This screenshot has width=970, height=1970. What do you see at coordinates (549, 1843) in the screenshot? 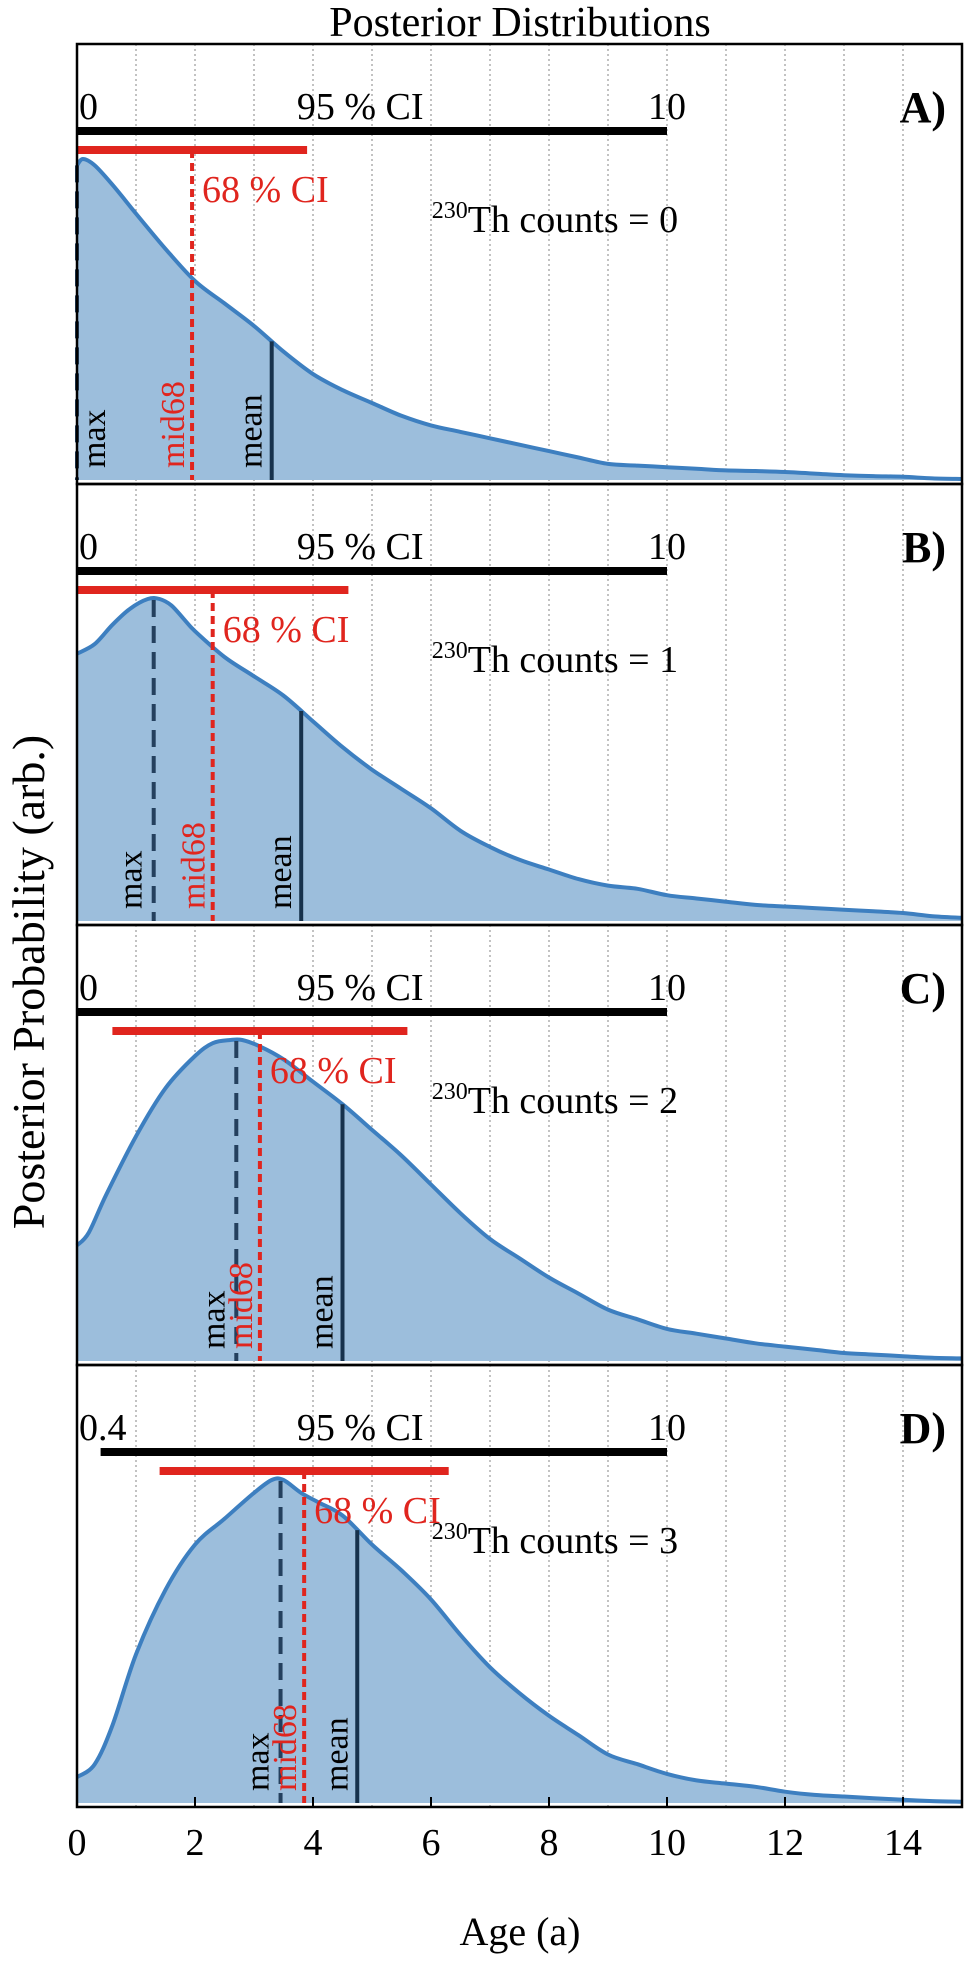
I see `x-tick-label: 8` at bounding box center [549, 1843].